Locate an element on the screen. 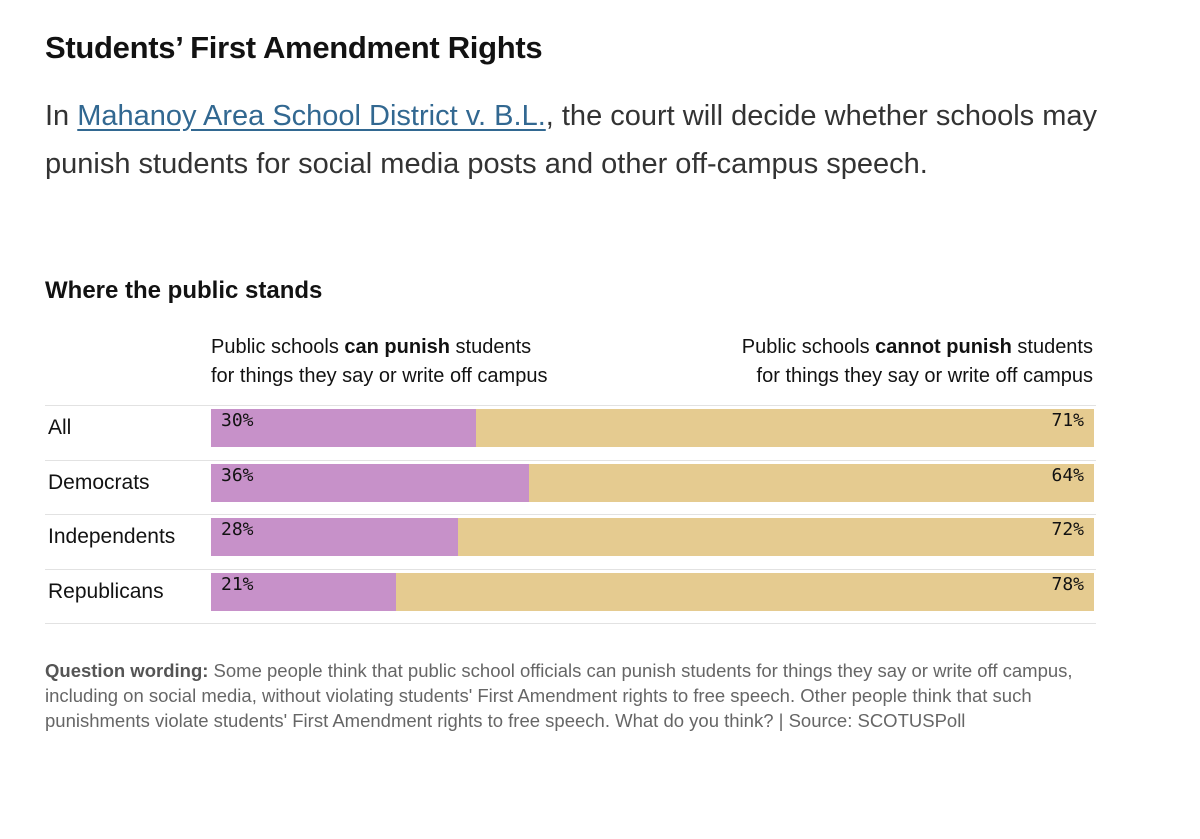 The height and width of the screenshot is (839, 1200). value-cannot-punish-independents: 72% is located at coordinates (1067, 529).